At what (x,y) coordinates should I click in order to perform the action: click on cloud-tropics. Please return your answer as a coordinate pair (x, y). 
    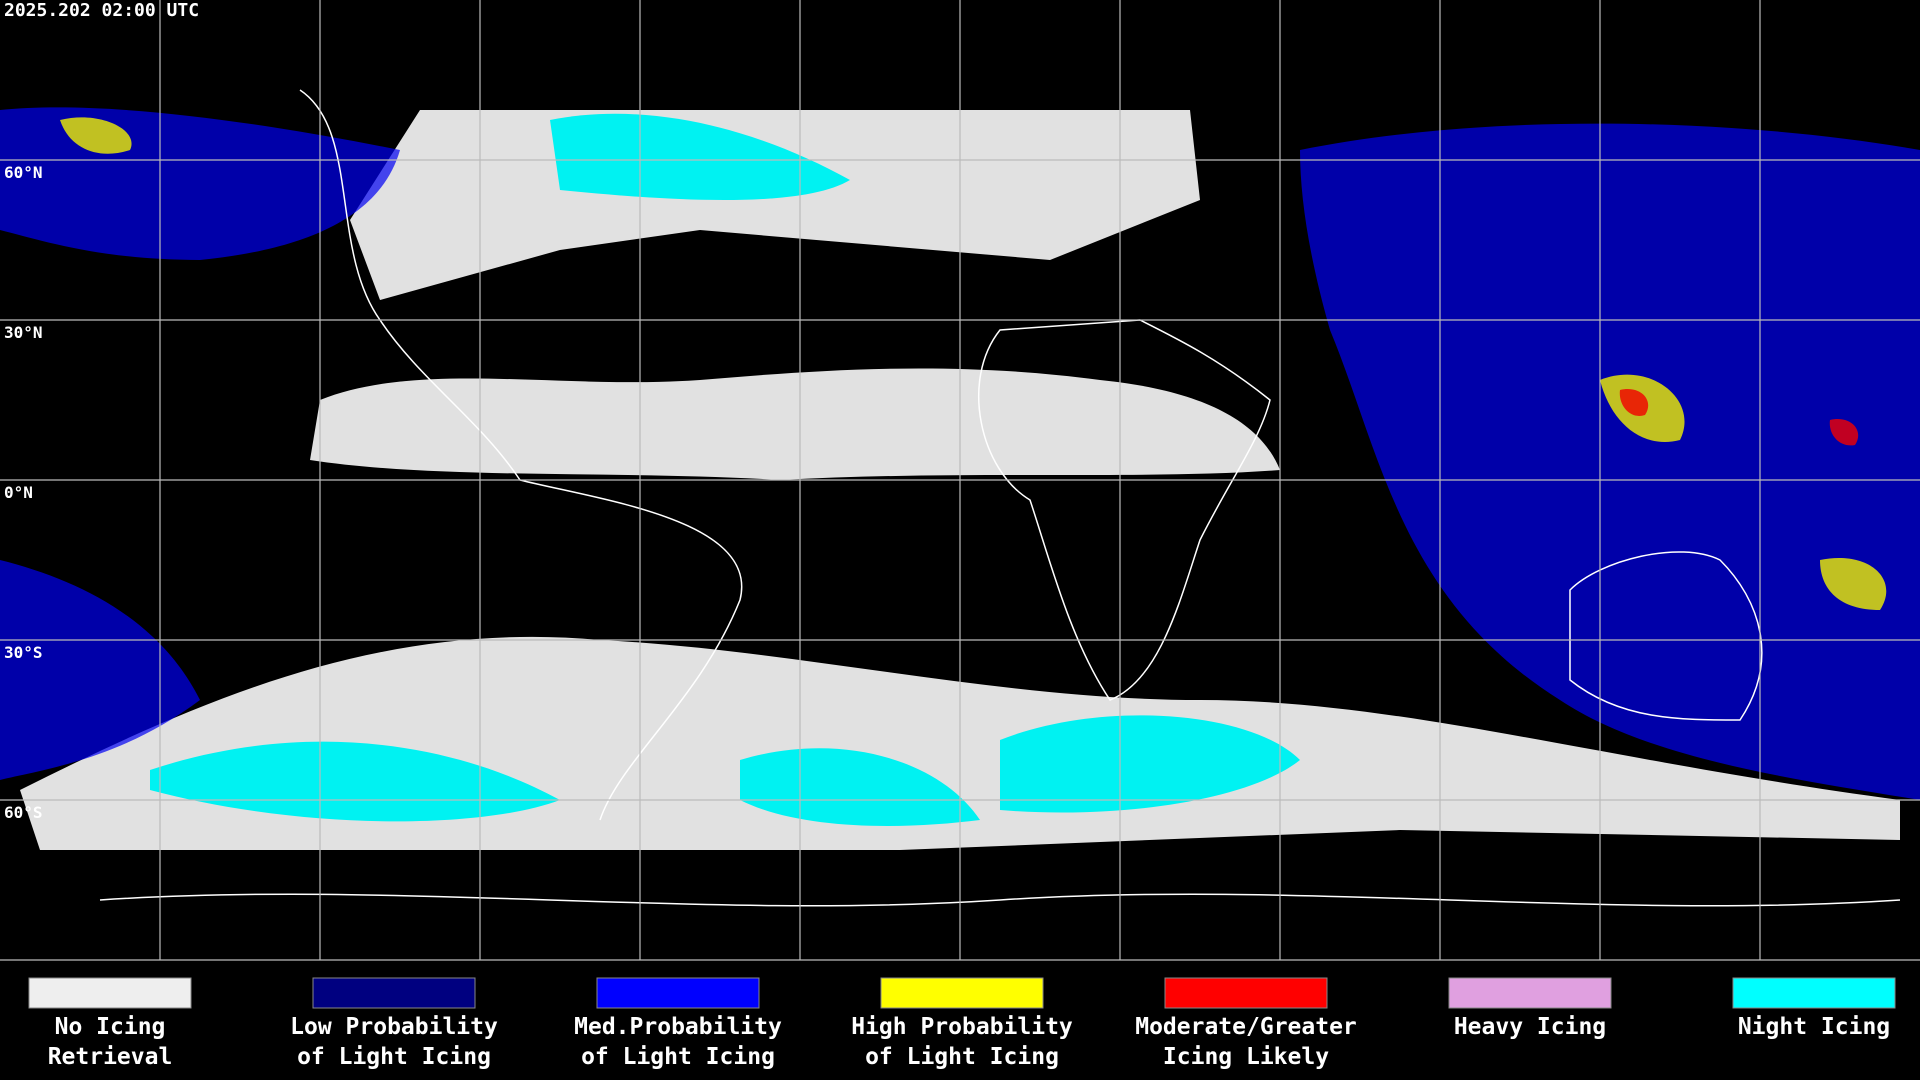
    Looking at the image, I should click on (795, 424).